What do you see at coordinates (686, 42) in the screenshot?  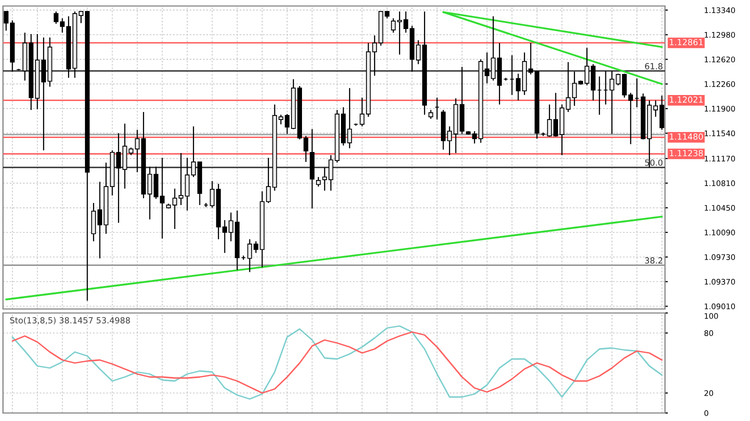 I see `ref-line-label: 1.12861` at bounding box center [686, 42].